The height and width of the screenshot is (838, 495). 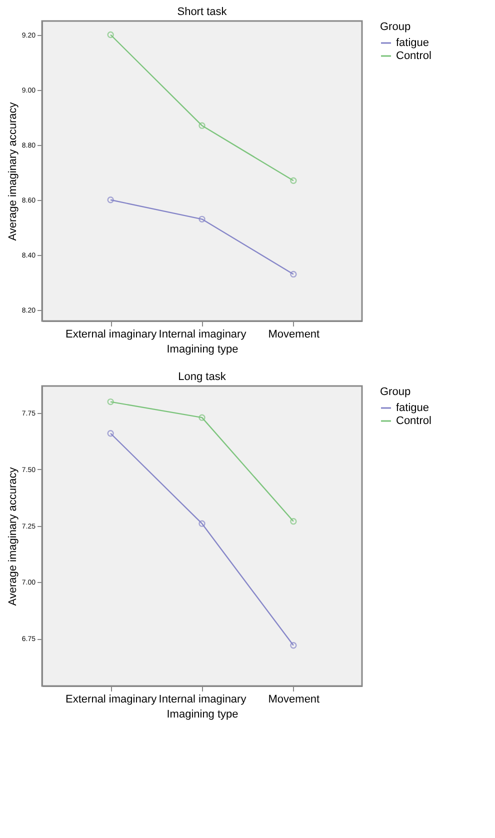 I want to click on chart-title: Short task, so click(x=202, y=12).